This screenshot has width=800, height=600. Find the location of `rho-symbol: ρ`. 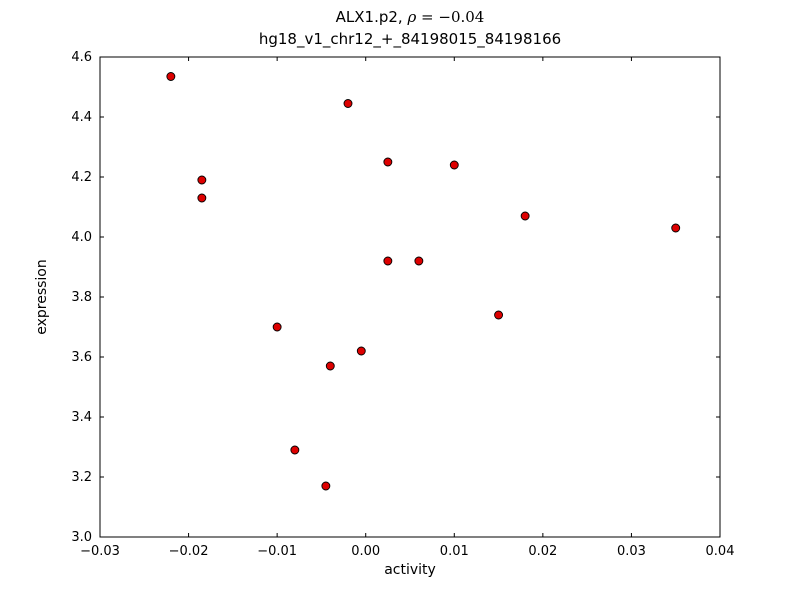

rho-symbol: ρ is located at coordinates (412, 17).